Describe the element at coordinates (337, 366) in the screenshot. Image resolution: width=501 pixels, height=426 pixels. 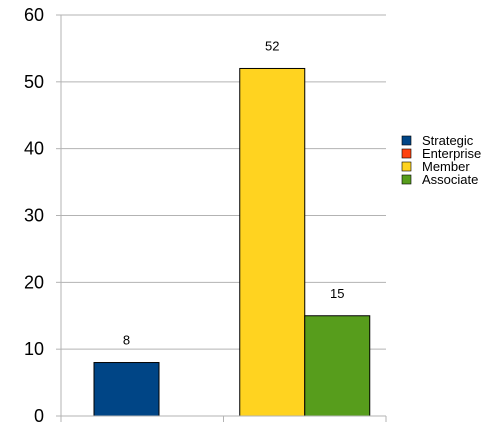
I see `bar-associate` at that location.